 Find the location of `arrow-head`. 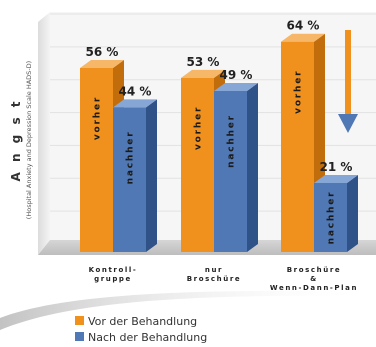

arrow-head is located at coordinates (348, 123).